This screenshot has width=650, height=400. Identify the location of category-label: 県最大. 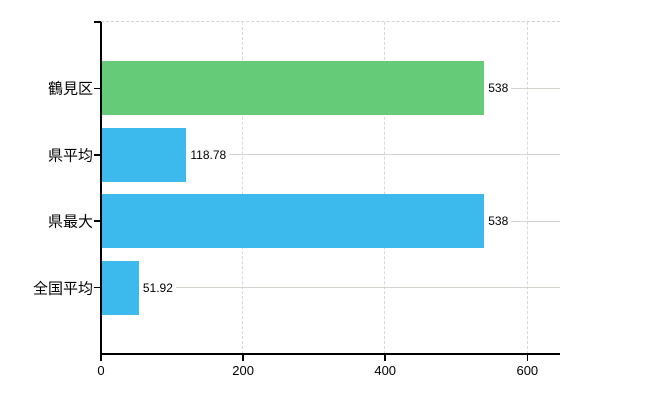
(70, 222).